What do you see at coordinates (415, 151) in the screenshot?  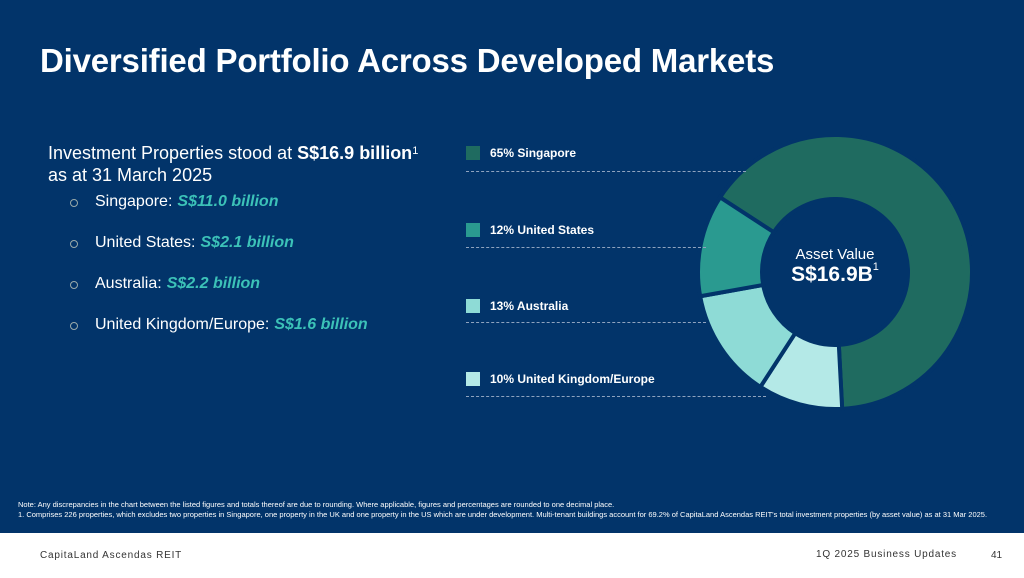 I see `intro-footnote-ref: 1` at bounding box center [415, 151].